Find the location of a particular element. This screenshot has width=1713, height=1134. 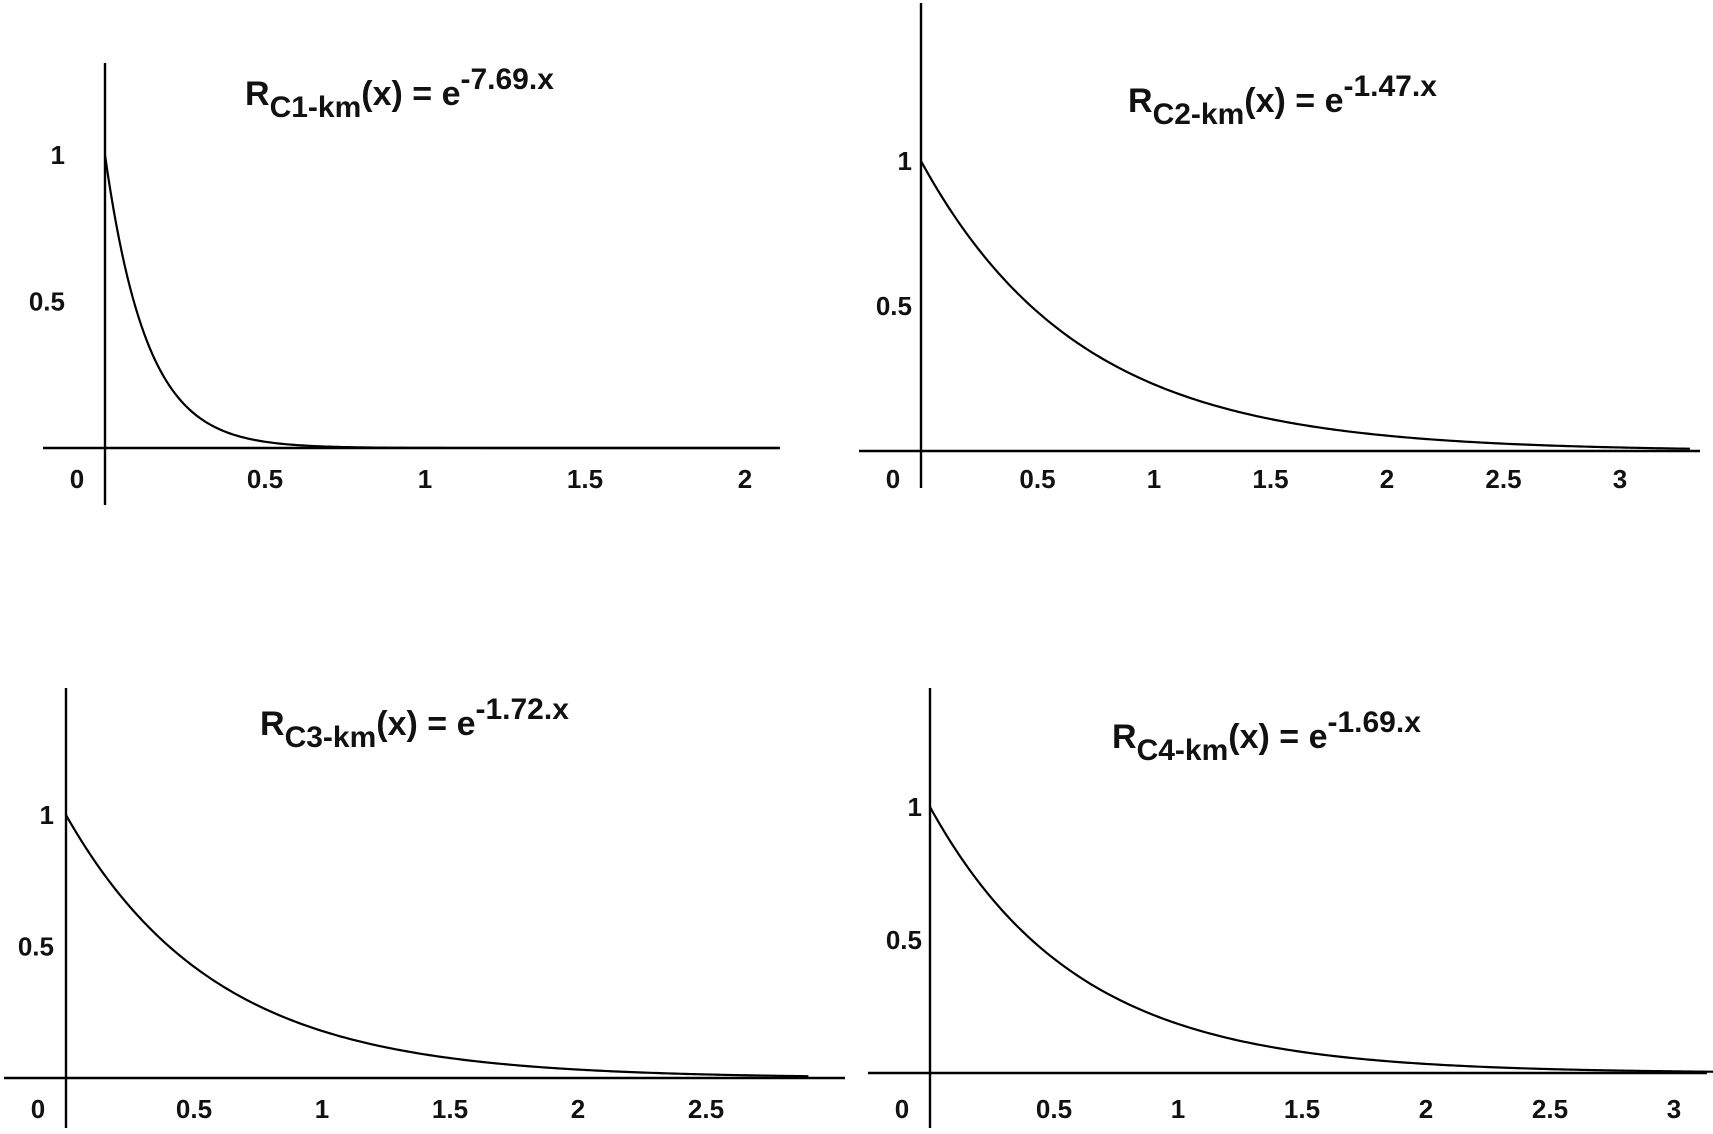

chart-title: RC3-km(x) = e-1.72.x is located at coordinates (414, 723).